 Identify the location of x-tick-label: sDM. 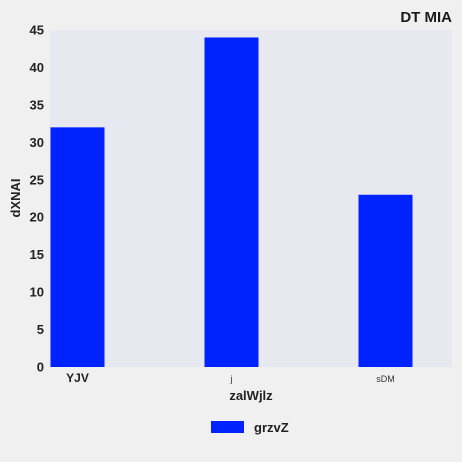
(385, 379).